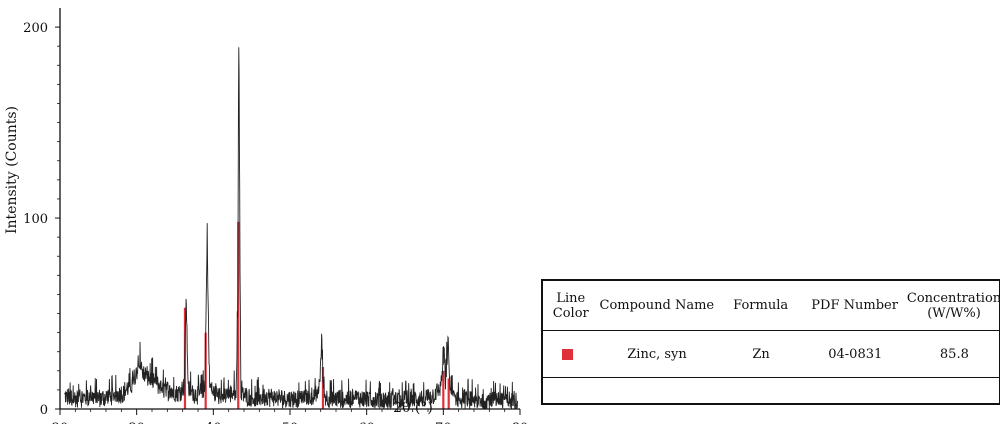 The image size is (1000, 424). I want to click on y-axis: 0 100 200, so click(42, 213).